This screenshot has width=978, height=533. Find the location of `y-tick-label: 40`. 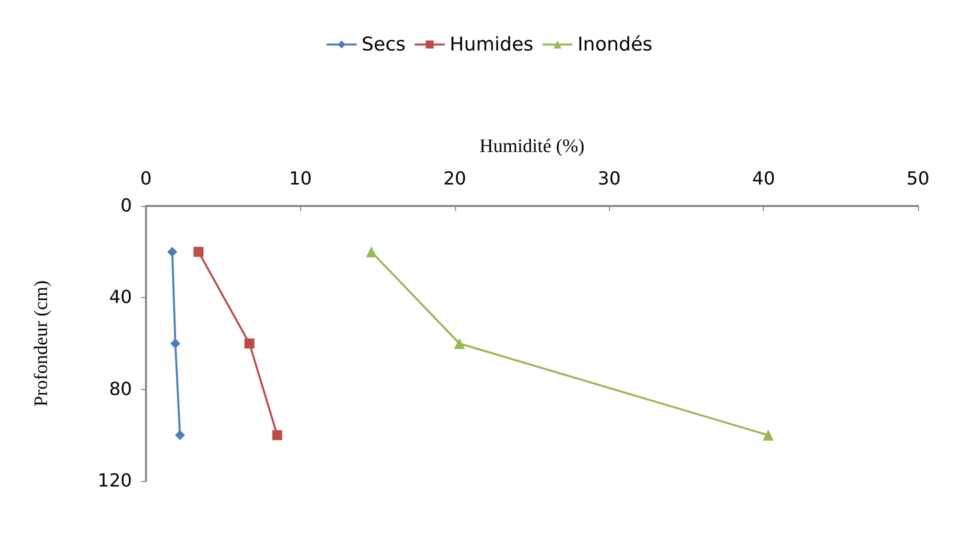

y-tick-label: 40 is located at coordinates (120, 297).